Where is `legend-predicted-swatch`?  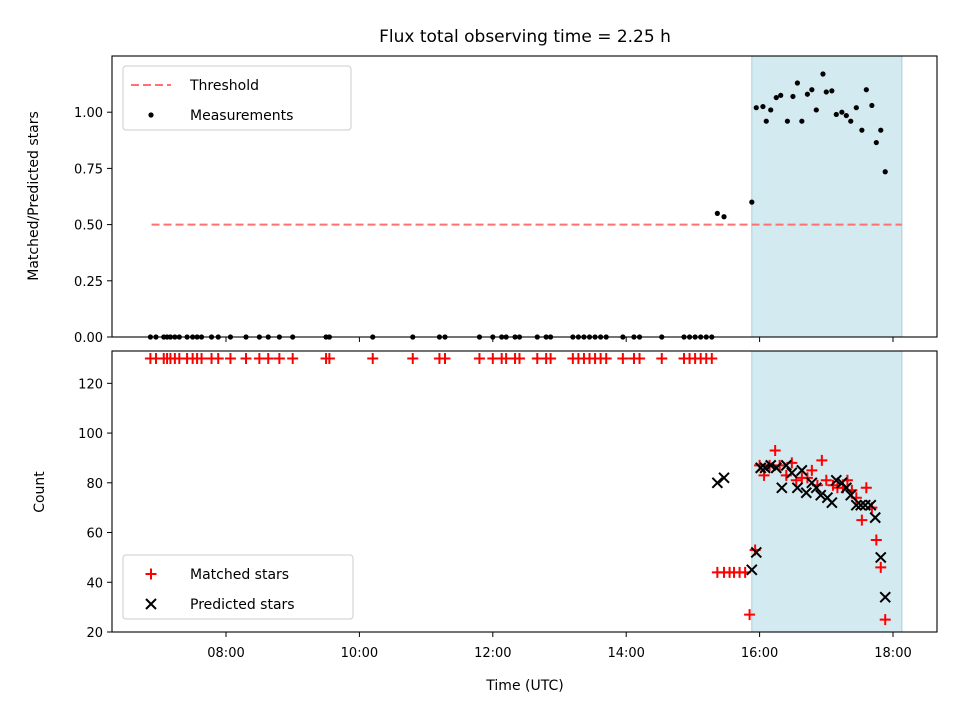 legend-predicted-swatch is located at coordinates (151, 604).